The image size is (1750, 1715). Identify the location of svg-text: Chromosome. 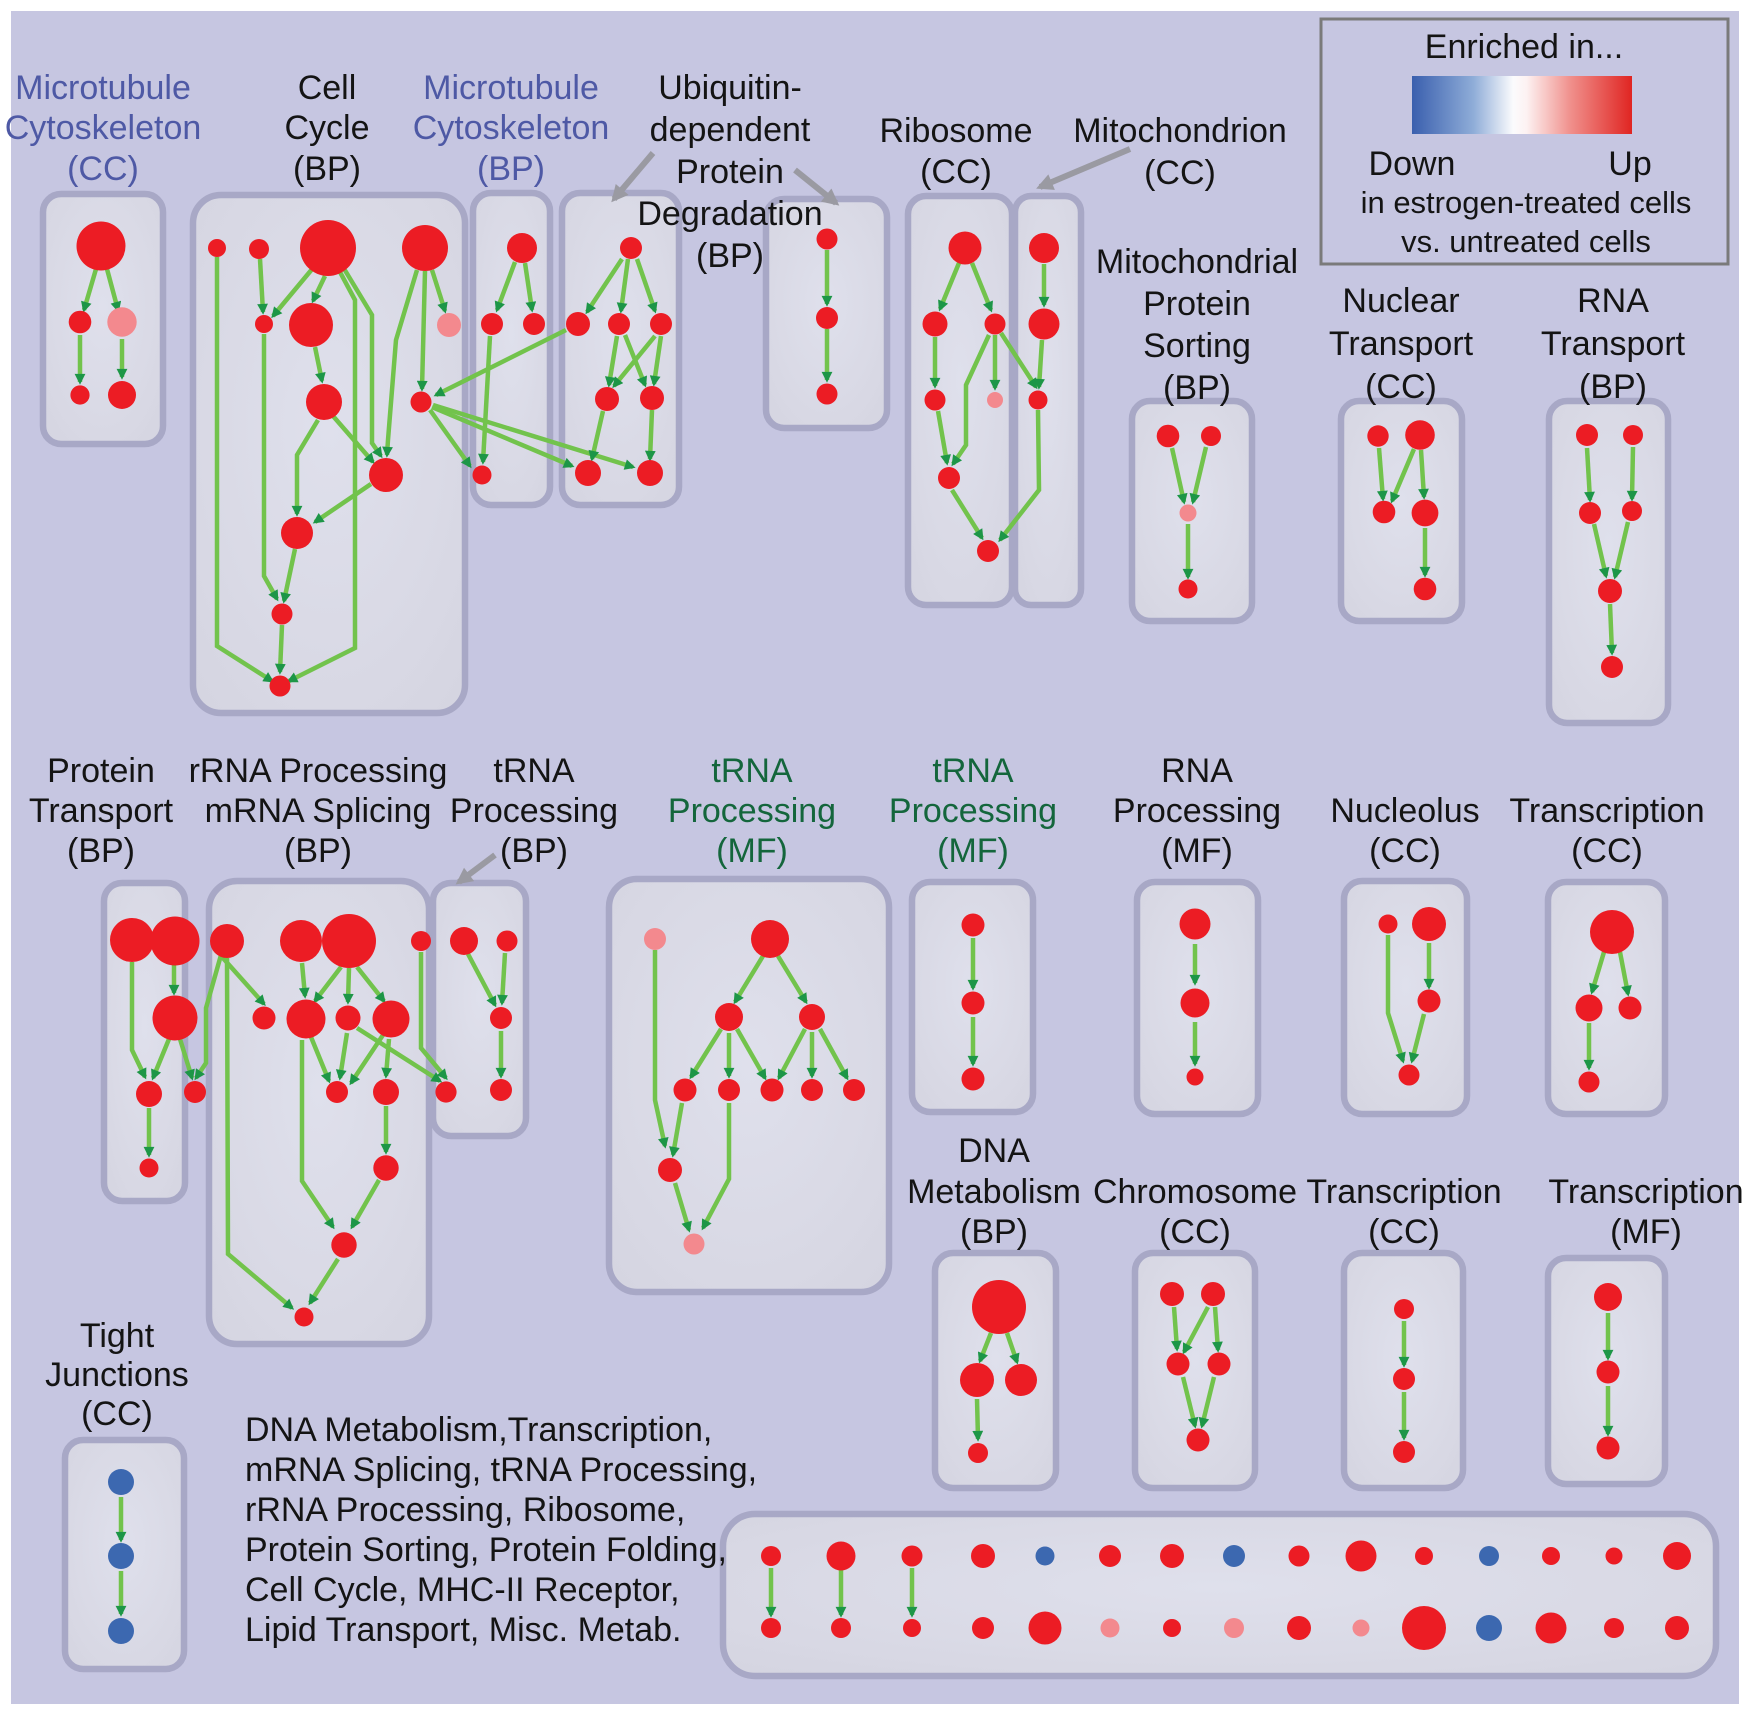
(1195, 1192).